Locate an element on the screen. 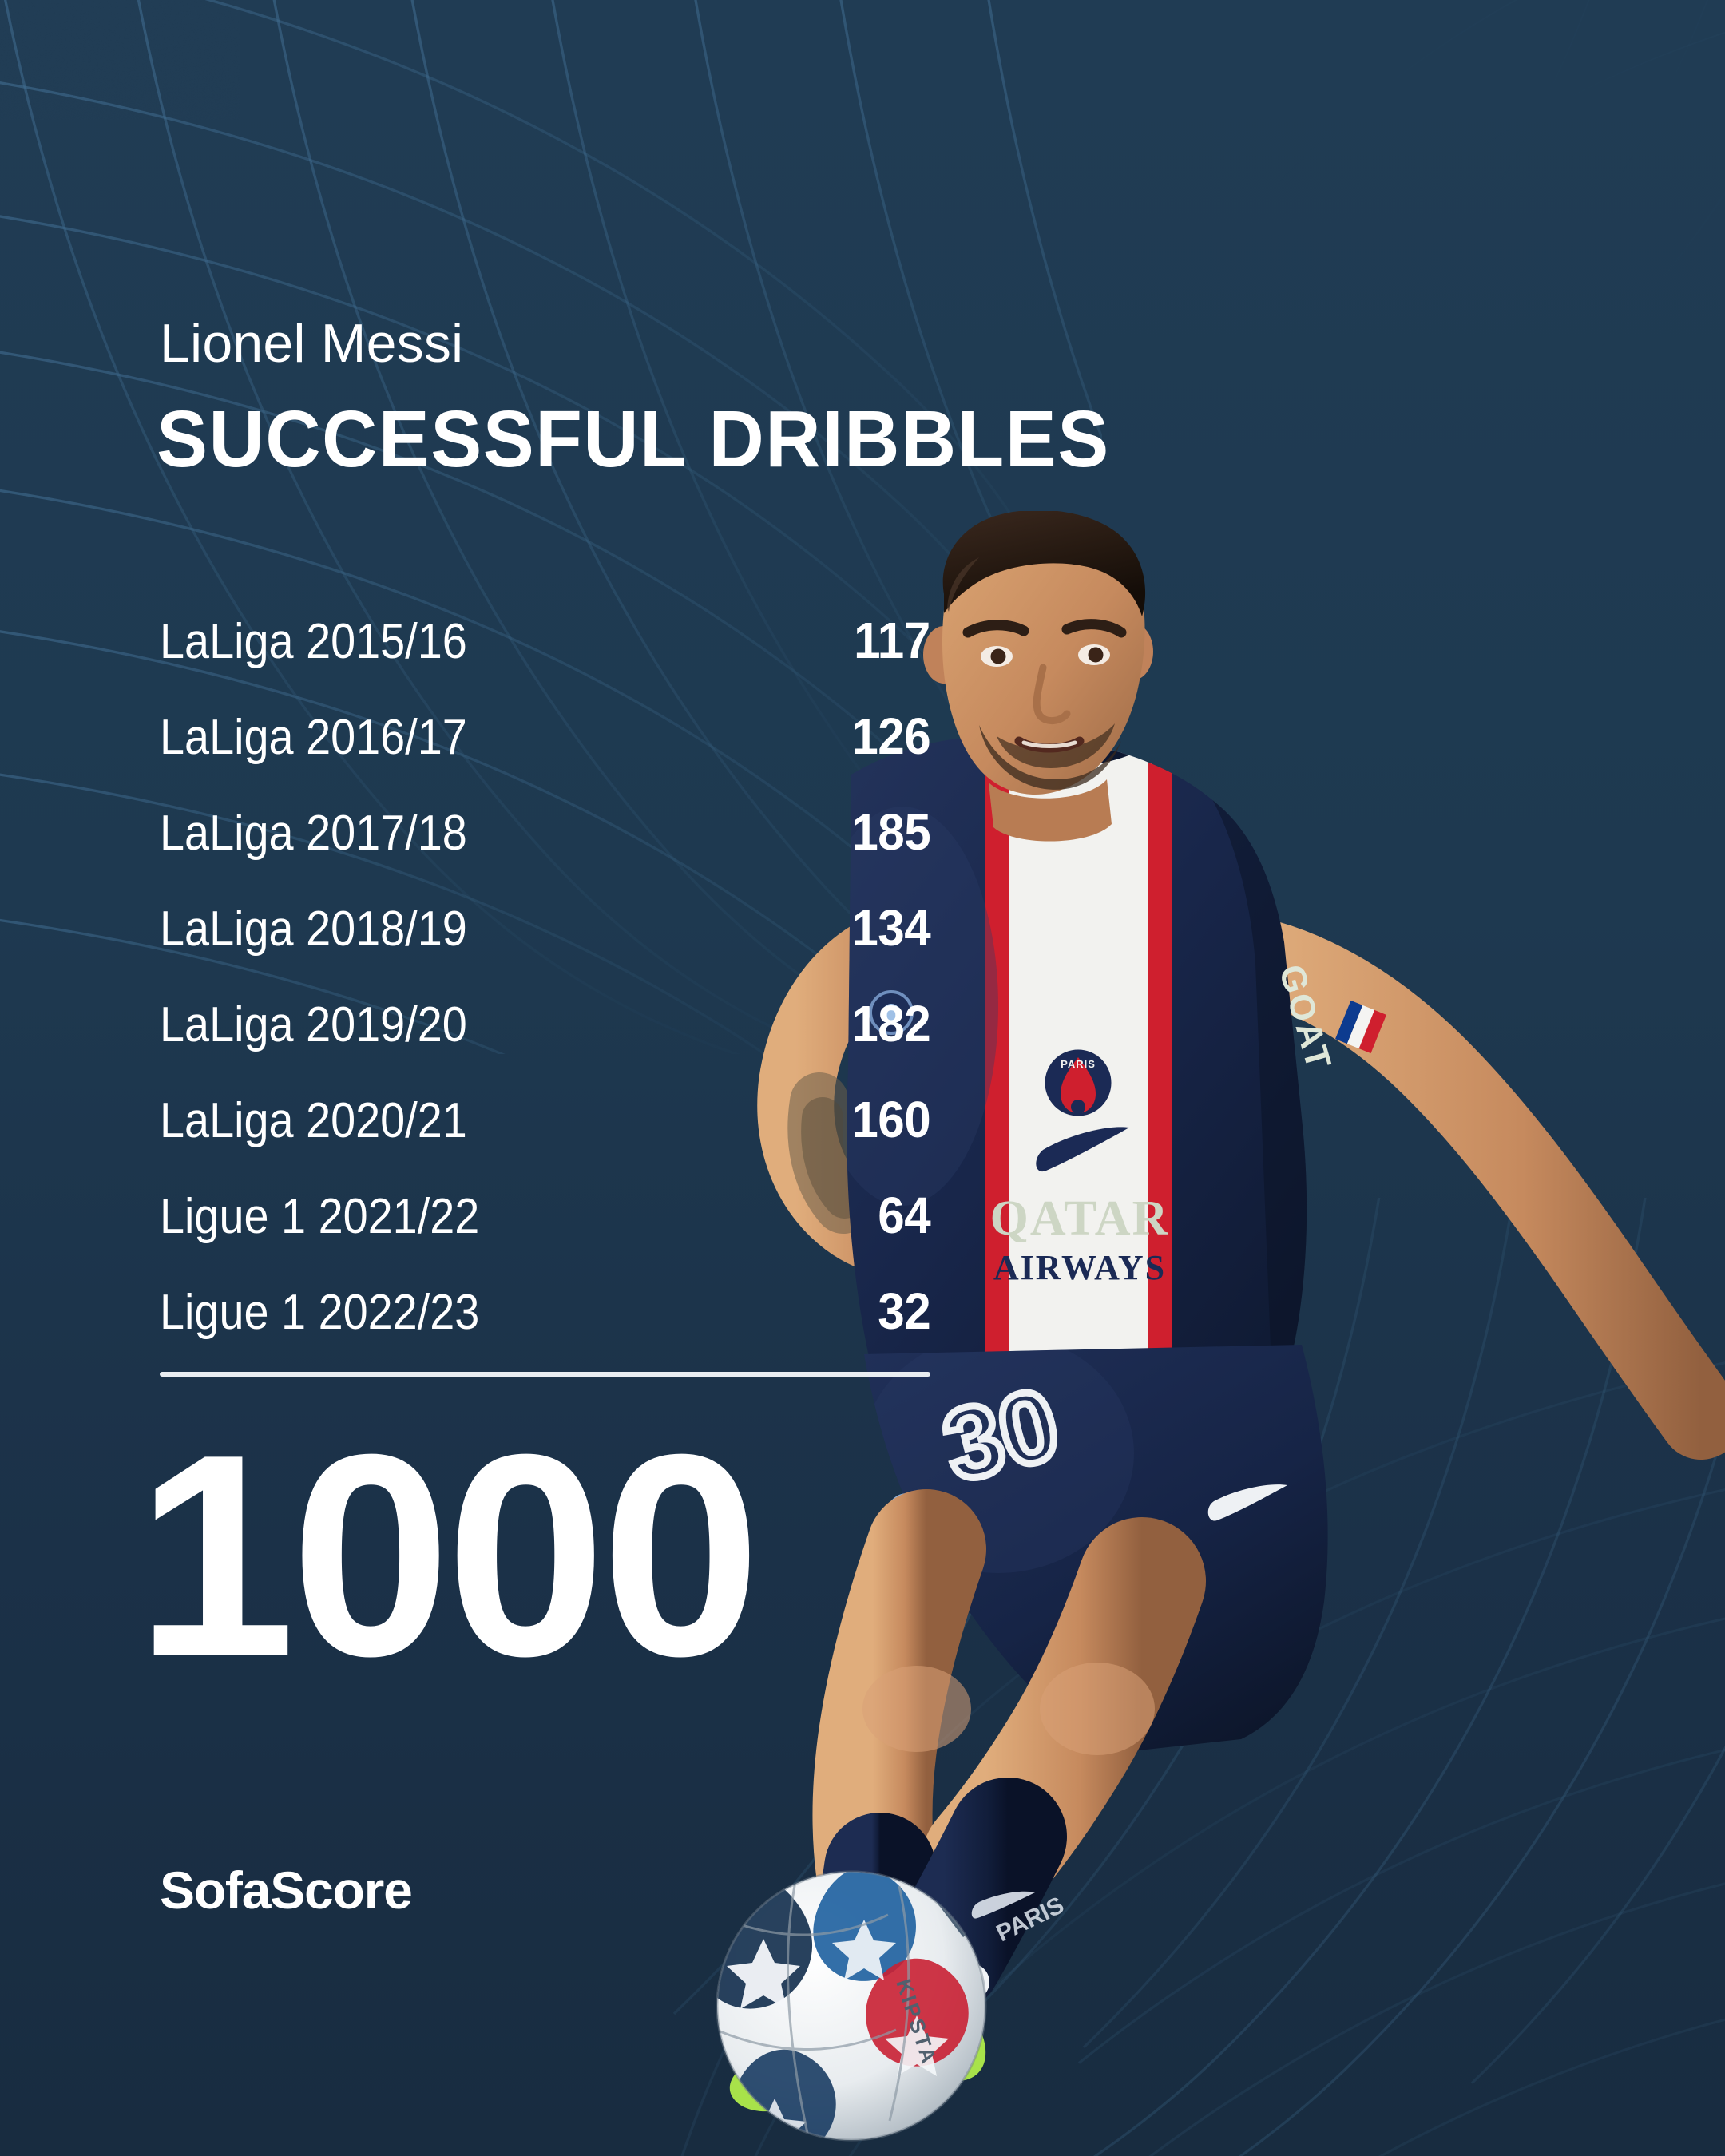  page-title: SUCCESSFUL DRIBBLES is located at coordinates (634, 439).